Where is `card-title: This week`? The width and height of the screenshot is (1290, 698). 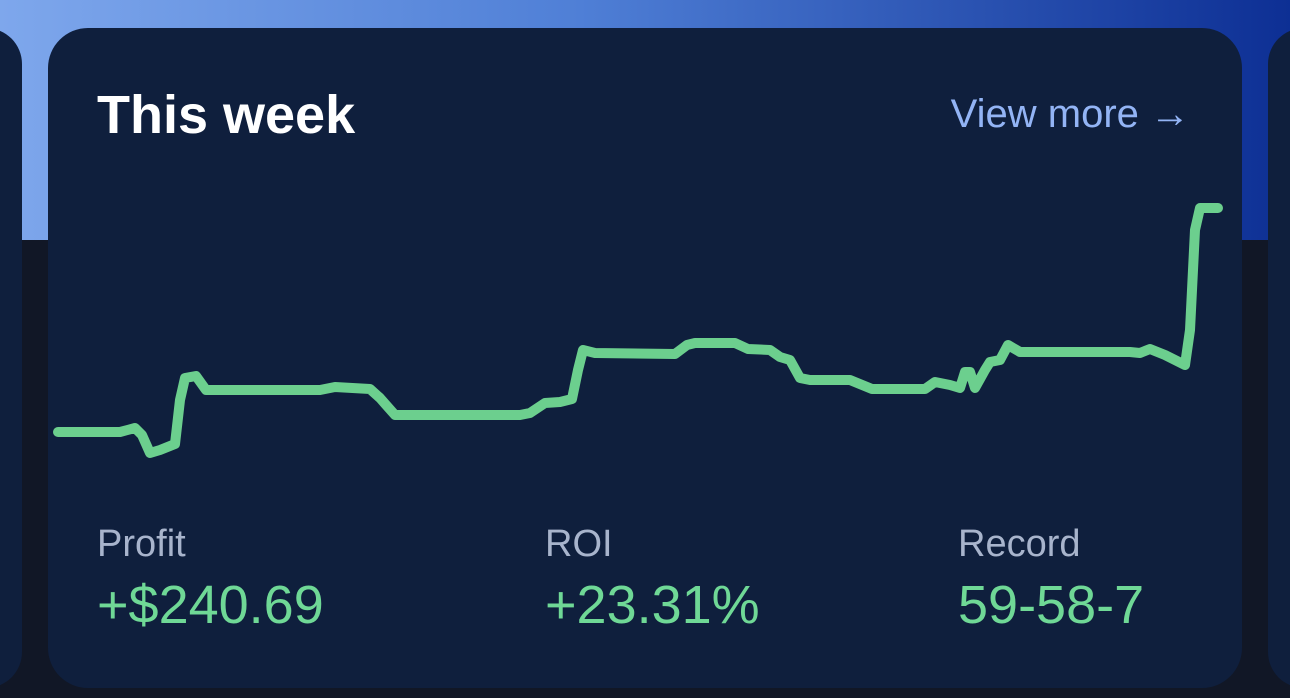 card-title: This week is located at coordinates (226, 115).